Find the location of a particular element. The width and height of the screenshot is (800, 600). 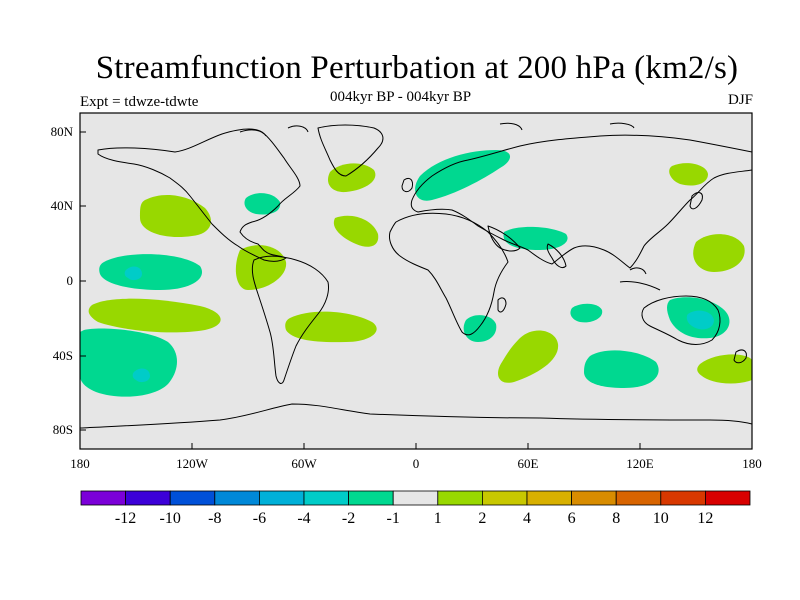

chart-subtitle: 004kyr BP - 004kyr BP is located at coordinates (401, 97).